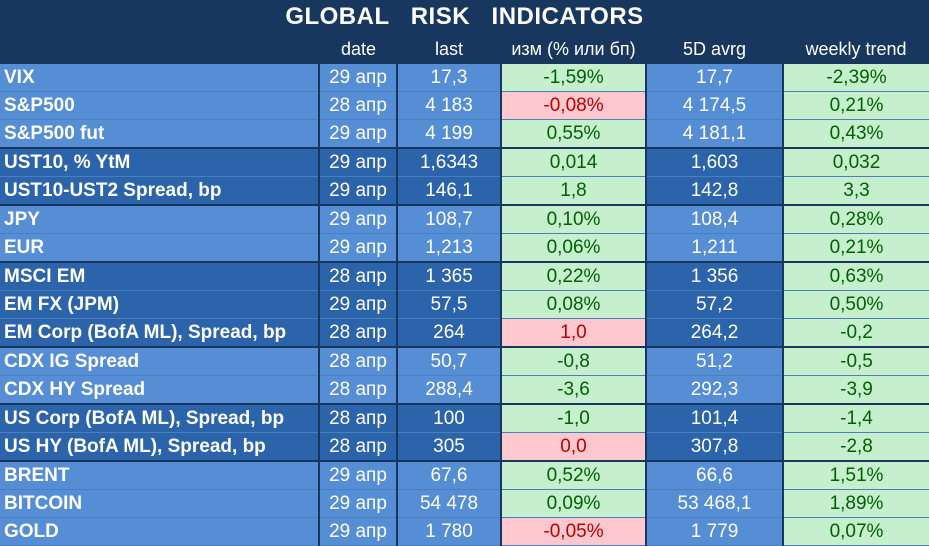  What do you see at coordinates (856, 219) in the screenshot?
I see `weekly-trend-cell: 0,28%` at bounding box center [856, 219].